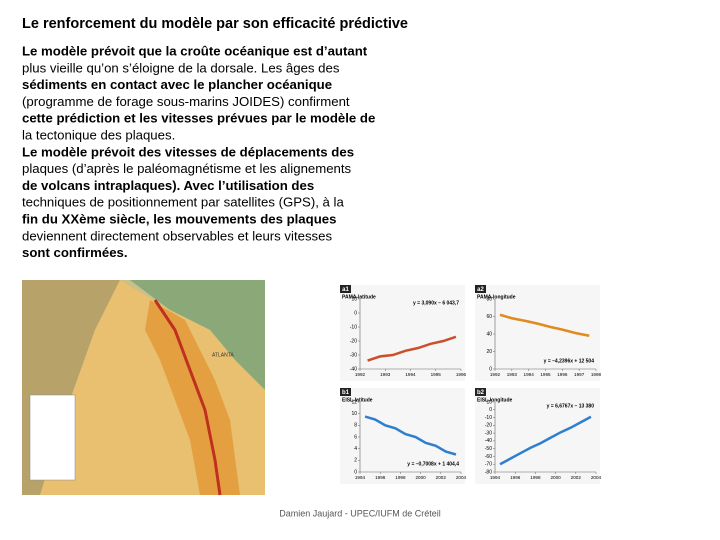  I want to click on equation: y = –4,2396x + 12 504, so click(569, 361).